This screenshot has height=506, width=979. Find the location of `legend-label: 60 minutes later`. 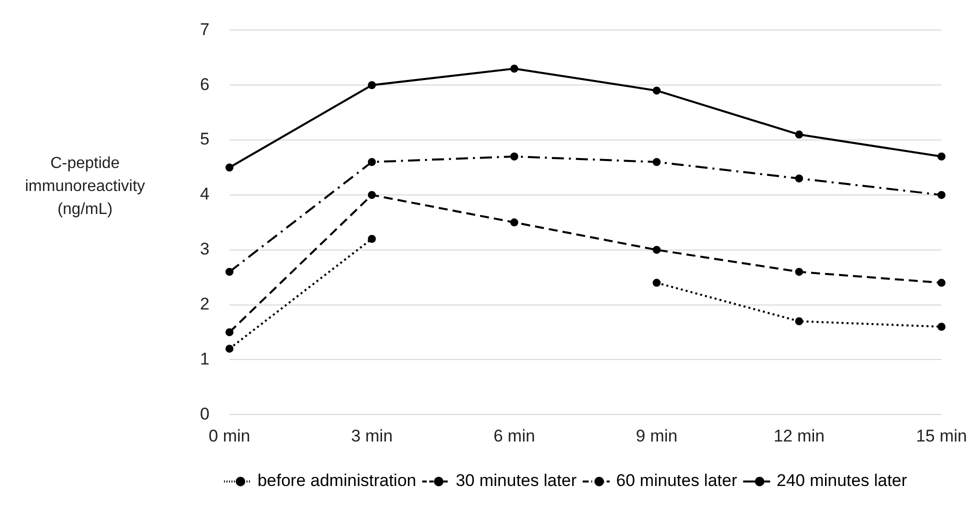

legend-label: 60 minutes later is located at coordinates (677, 480).